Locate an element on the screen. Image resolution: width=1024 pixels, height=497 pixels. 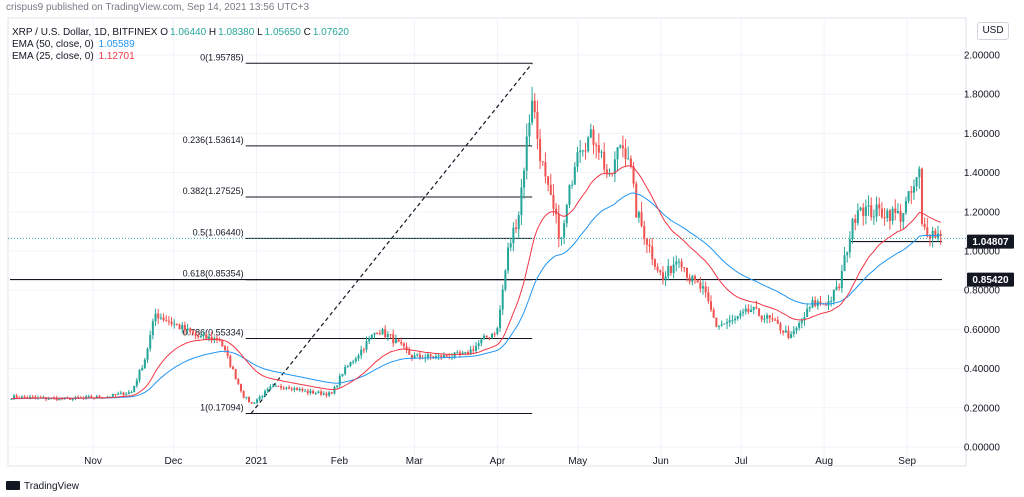
tradingview-logo: TradingView is located at coordinates (42, 487).